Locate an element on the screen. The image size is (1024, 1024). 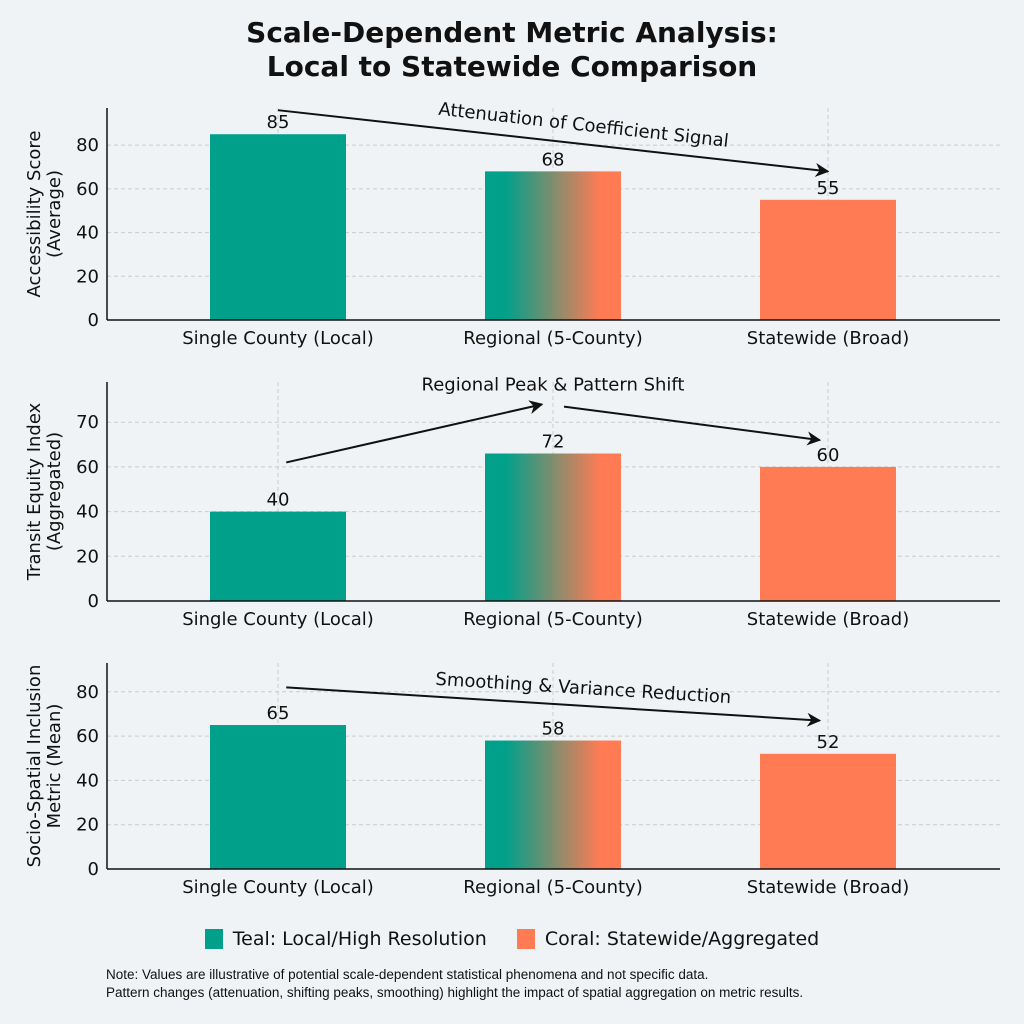
legend-item-coral: Coral: Statewide/Aggregated is located at coordinates (668, 939).